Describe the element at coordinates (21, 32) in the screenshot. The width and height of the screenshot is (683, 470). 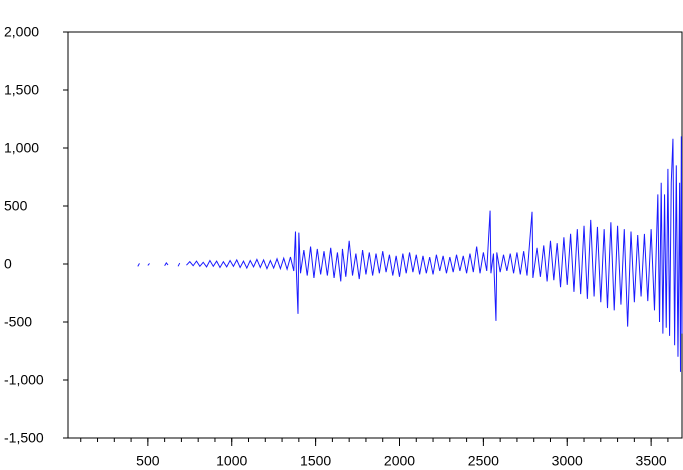
I see `y-tick-label: 2,000` at that location.